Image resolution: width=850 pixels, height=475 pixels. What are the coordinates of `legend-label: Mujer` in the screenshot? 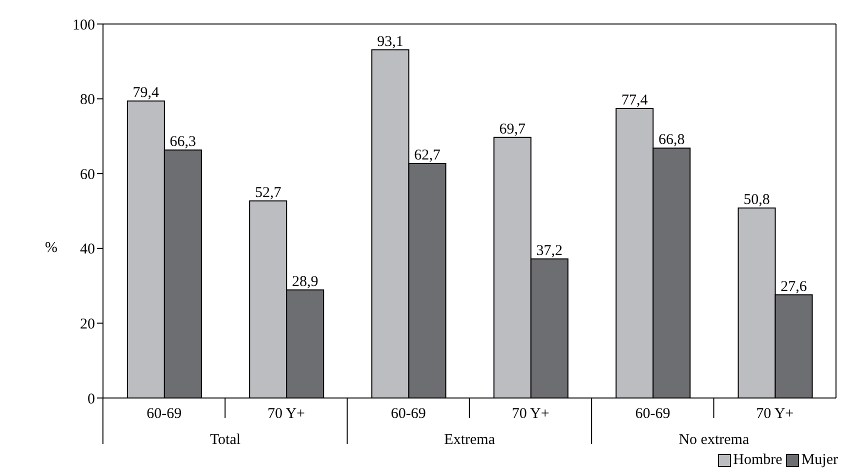 It's located at (819, 460).